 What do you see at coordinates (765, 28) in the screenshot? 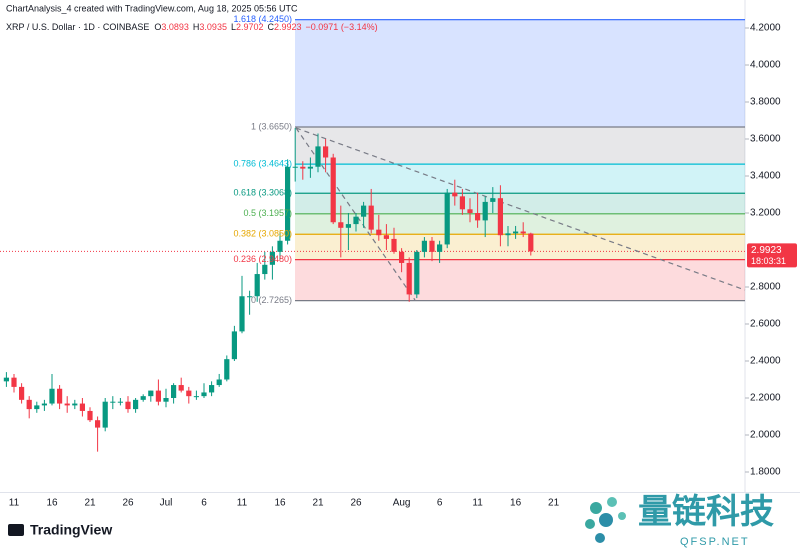
I see `y-tick-label: 4.2000` at bounding box center [765, 28].